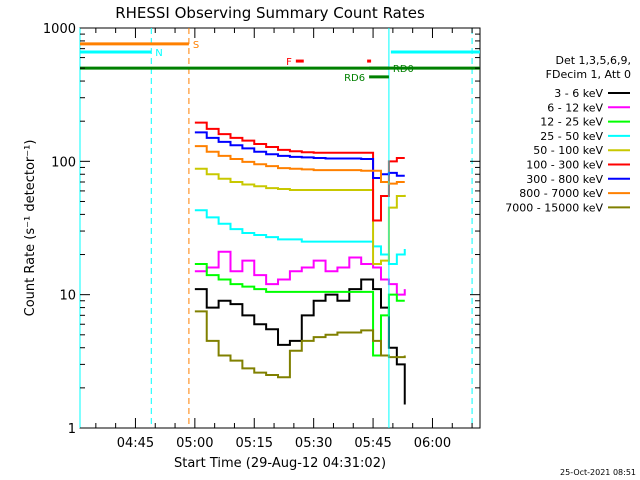 This screenshot has width=640, height=480. What do you see at coordinates (354, 78) in the screenshot?
I see `flag-label-rd6: RD6` at bounding box center [354, 78].